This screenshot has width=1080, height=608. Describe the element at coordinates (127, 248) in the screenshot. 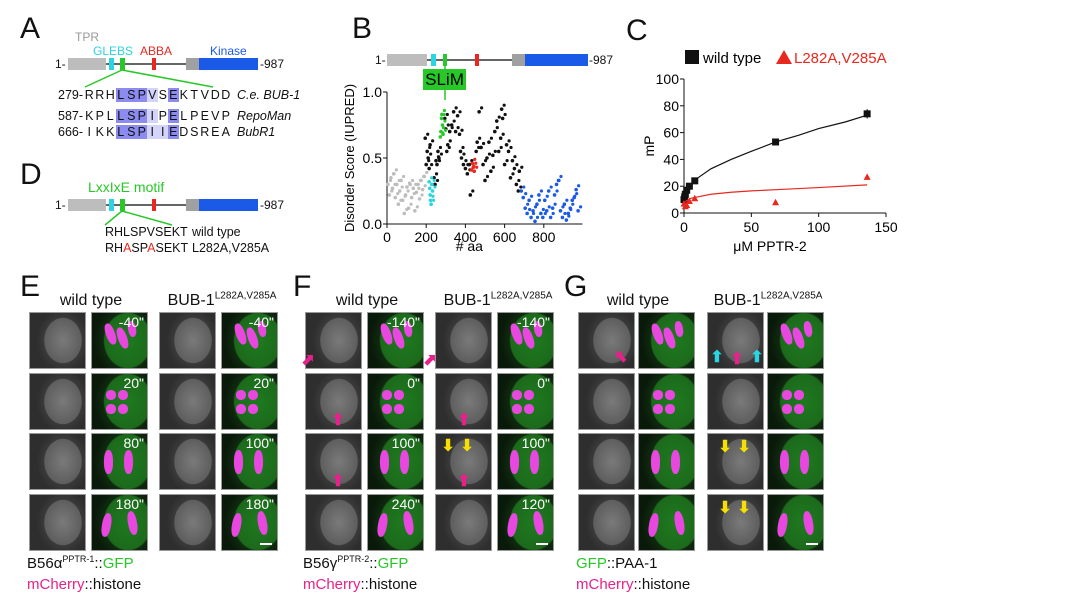

I see `mutated-residue: A` at that location.